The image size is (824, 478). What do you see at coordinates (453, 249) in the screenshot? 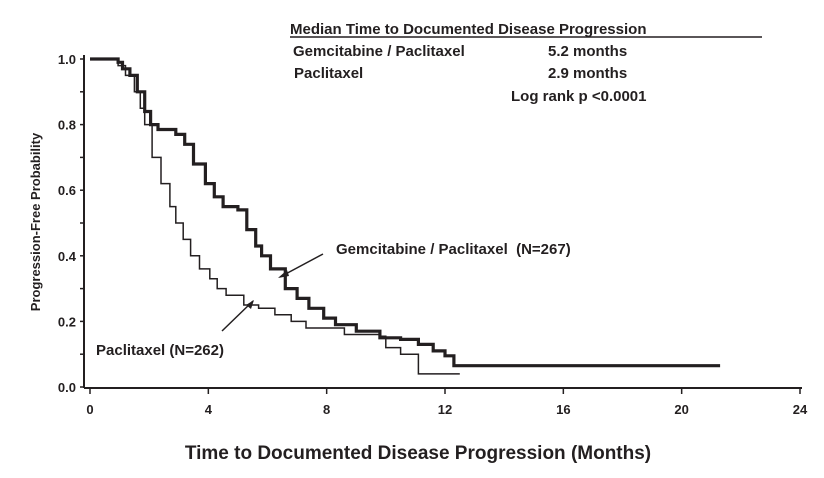
I see `gem-pac-curve-label: Gemcitabine / Paclitaxel (N=267)` at bounding box center [453, 249].